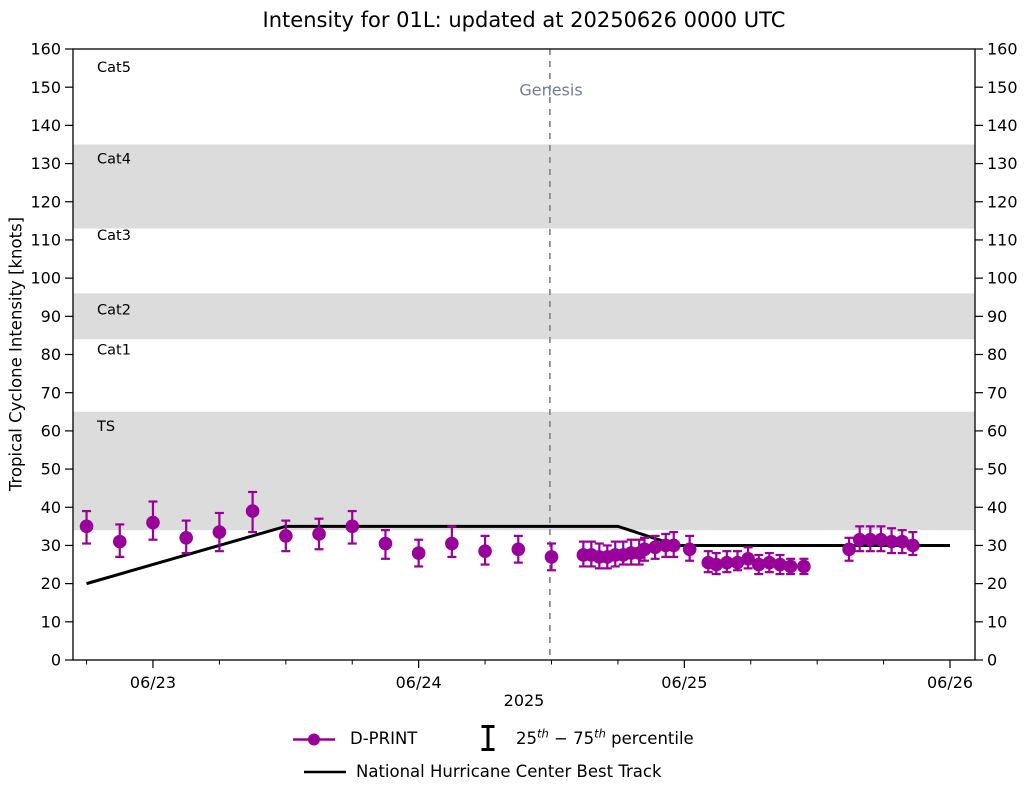 This screenshot has height=785, width=1025. Describe the element at coordinates (45, 163) in the screenshot. I see `y-tick-label-left: 130` at that location.